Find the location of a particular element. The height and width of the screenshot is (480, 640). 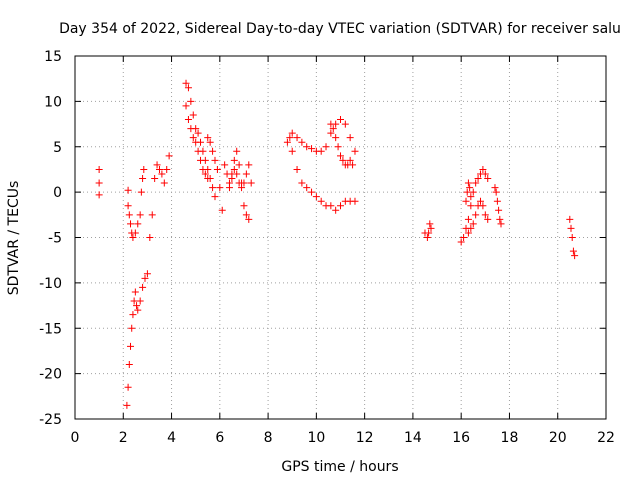

x-tick-label: 12 is located at coordinates (365, 438).